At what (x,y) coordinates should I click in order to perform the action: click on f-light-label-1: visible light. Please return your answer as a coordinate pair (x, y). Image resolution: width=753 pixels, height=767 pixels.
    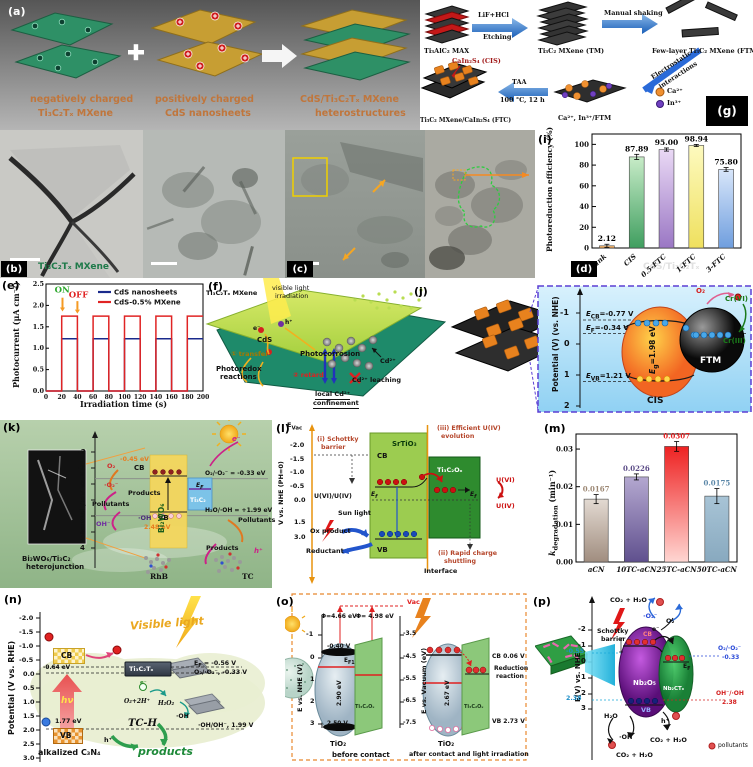
    Looking at the image, I should click on (291, 288).